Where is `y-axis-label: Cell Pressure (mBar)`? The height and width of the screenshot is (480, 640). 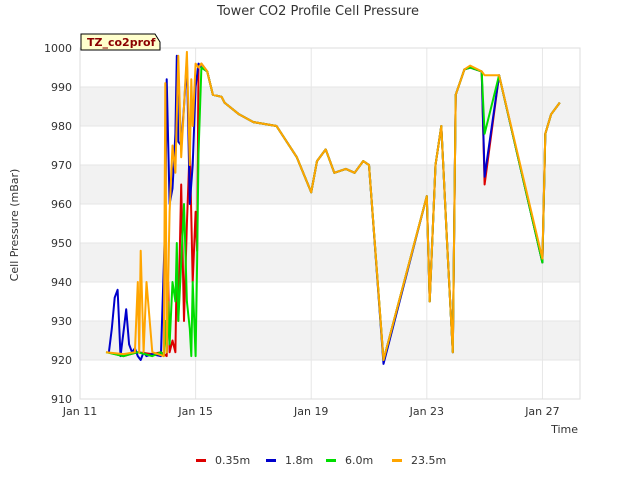 y-axis-label: Cell Pressure (mBar) is located at coordinates (14, 225).